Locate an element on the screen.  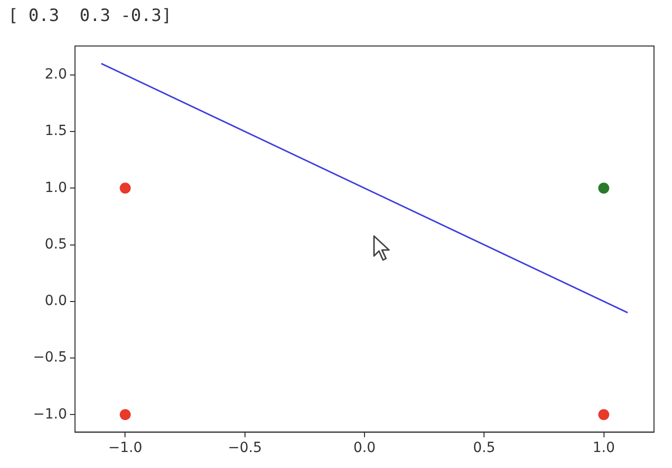
x-tick-label: −1.0 is located at coordinates (125, 448).